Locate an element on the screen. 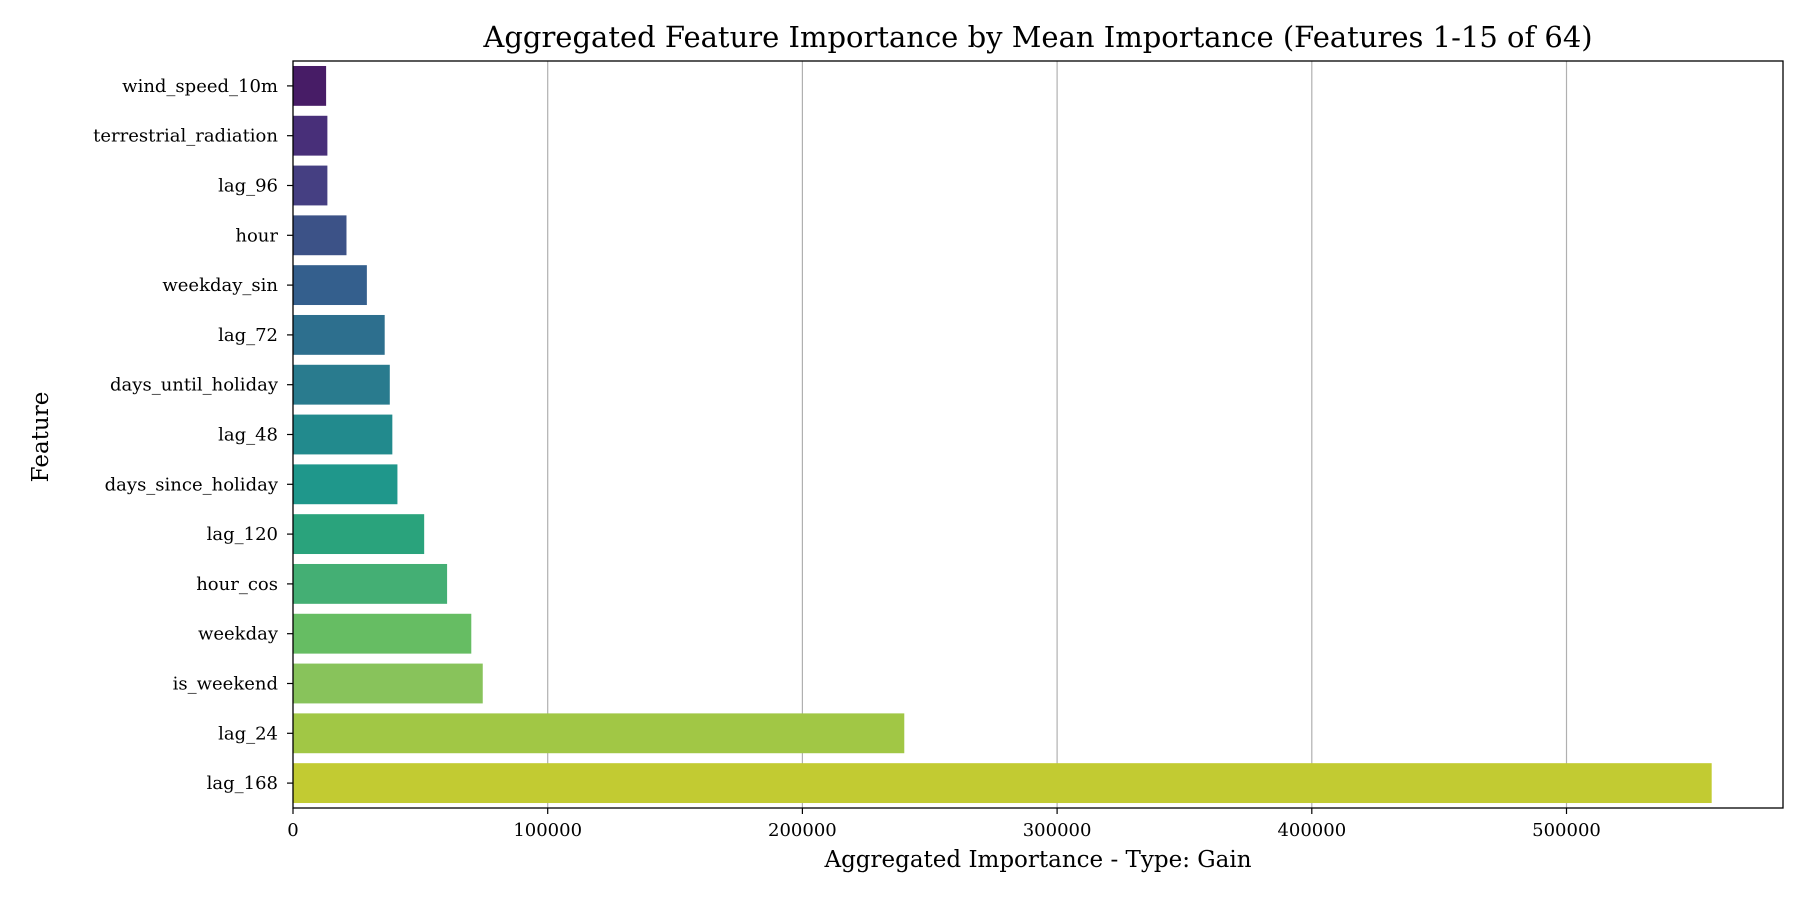 The image size is (1800, 900). x-tick-label: 400000 is located at coordinates (1311, 830).